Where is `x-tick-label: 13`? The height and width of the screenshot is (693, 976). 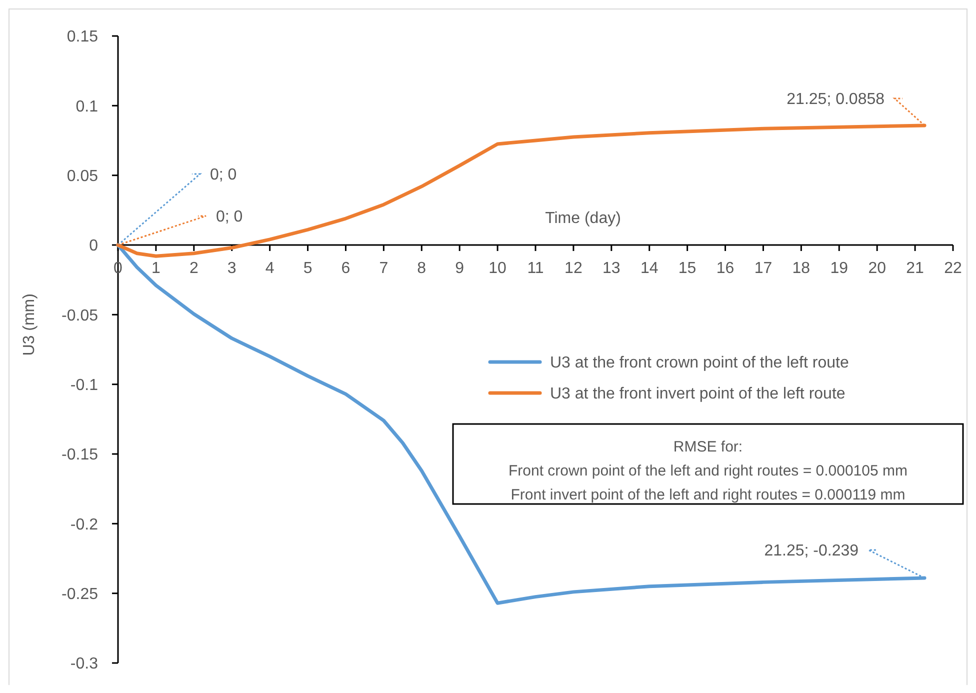
x-tick-label: 13 is located at coordinates (611, 268).